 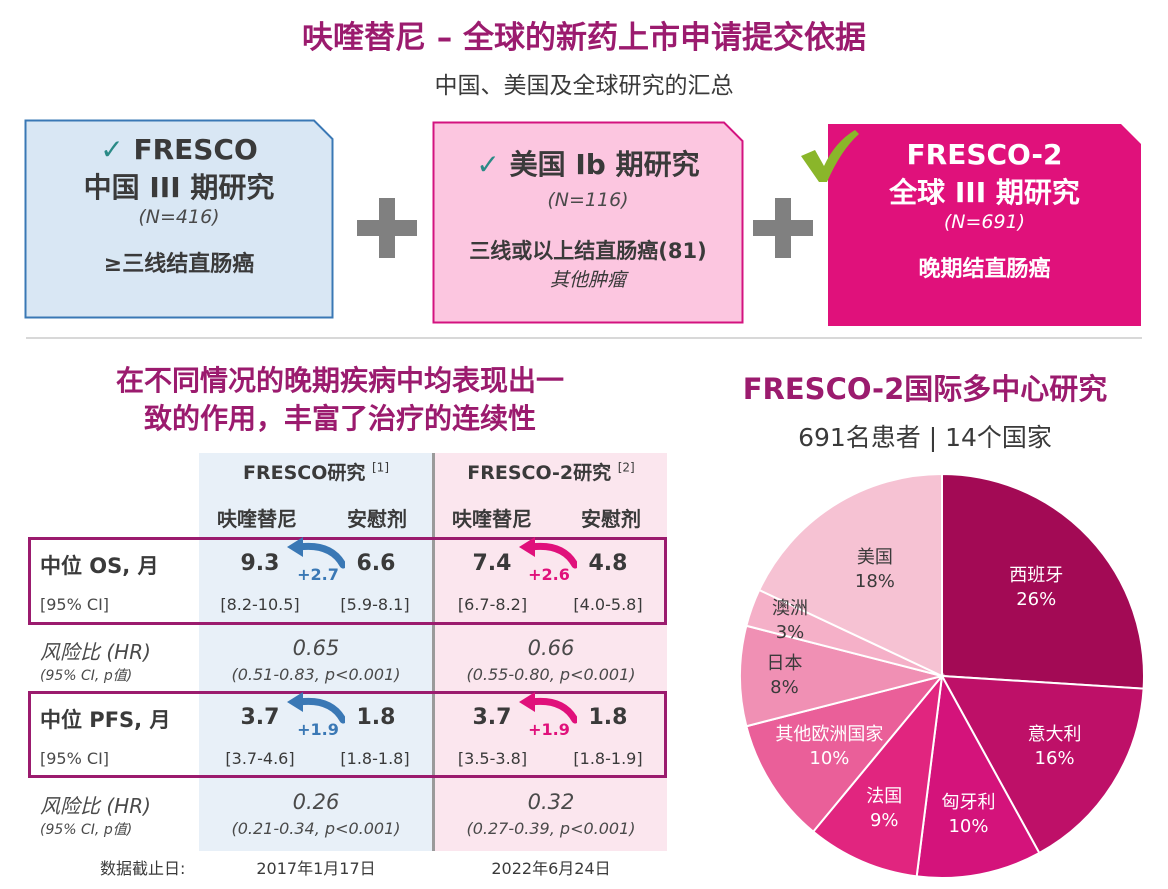 I want to click on pfs-hr-sub: (95% CI, p值), so click(x=86, y=830).